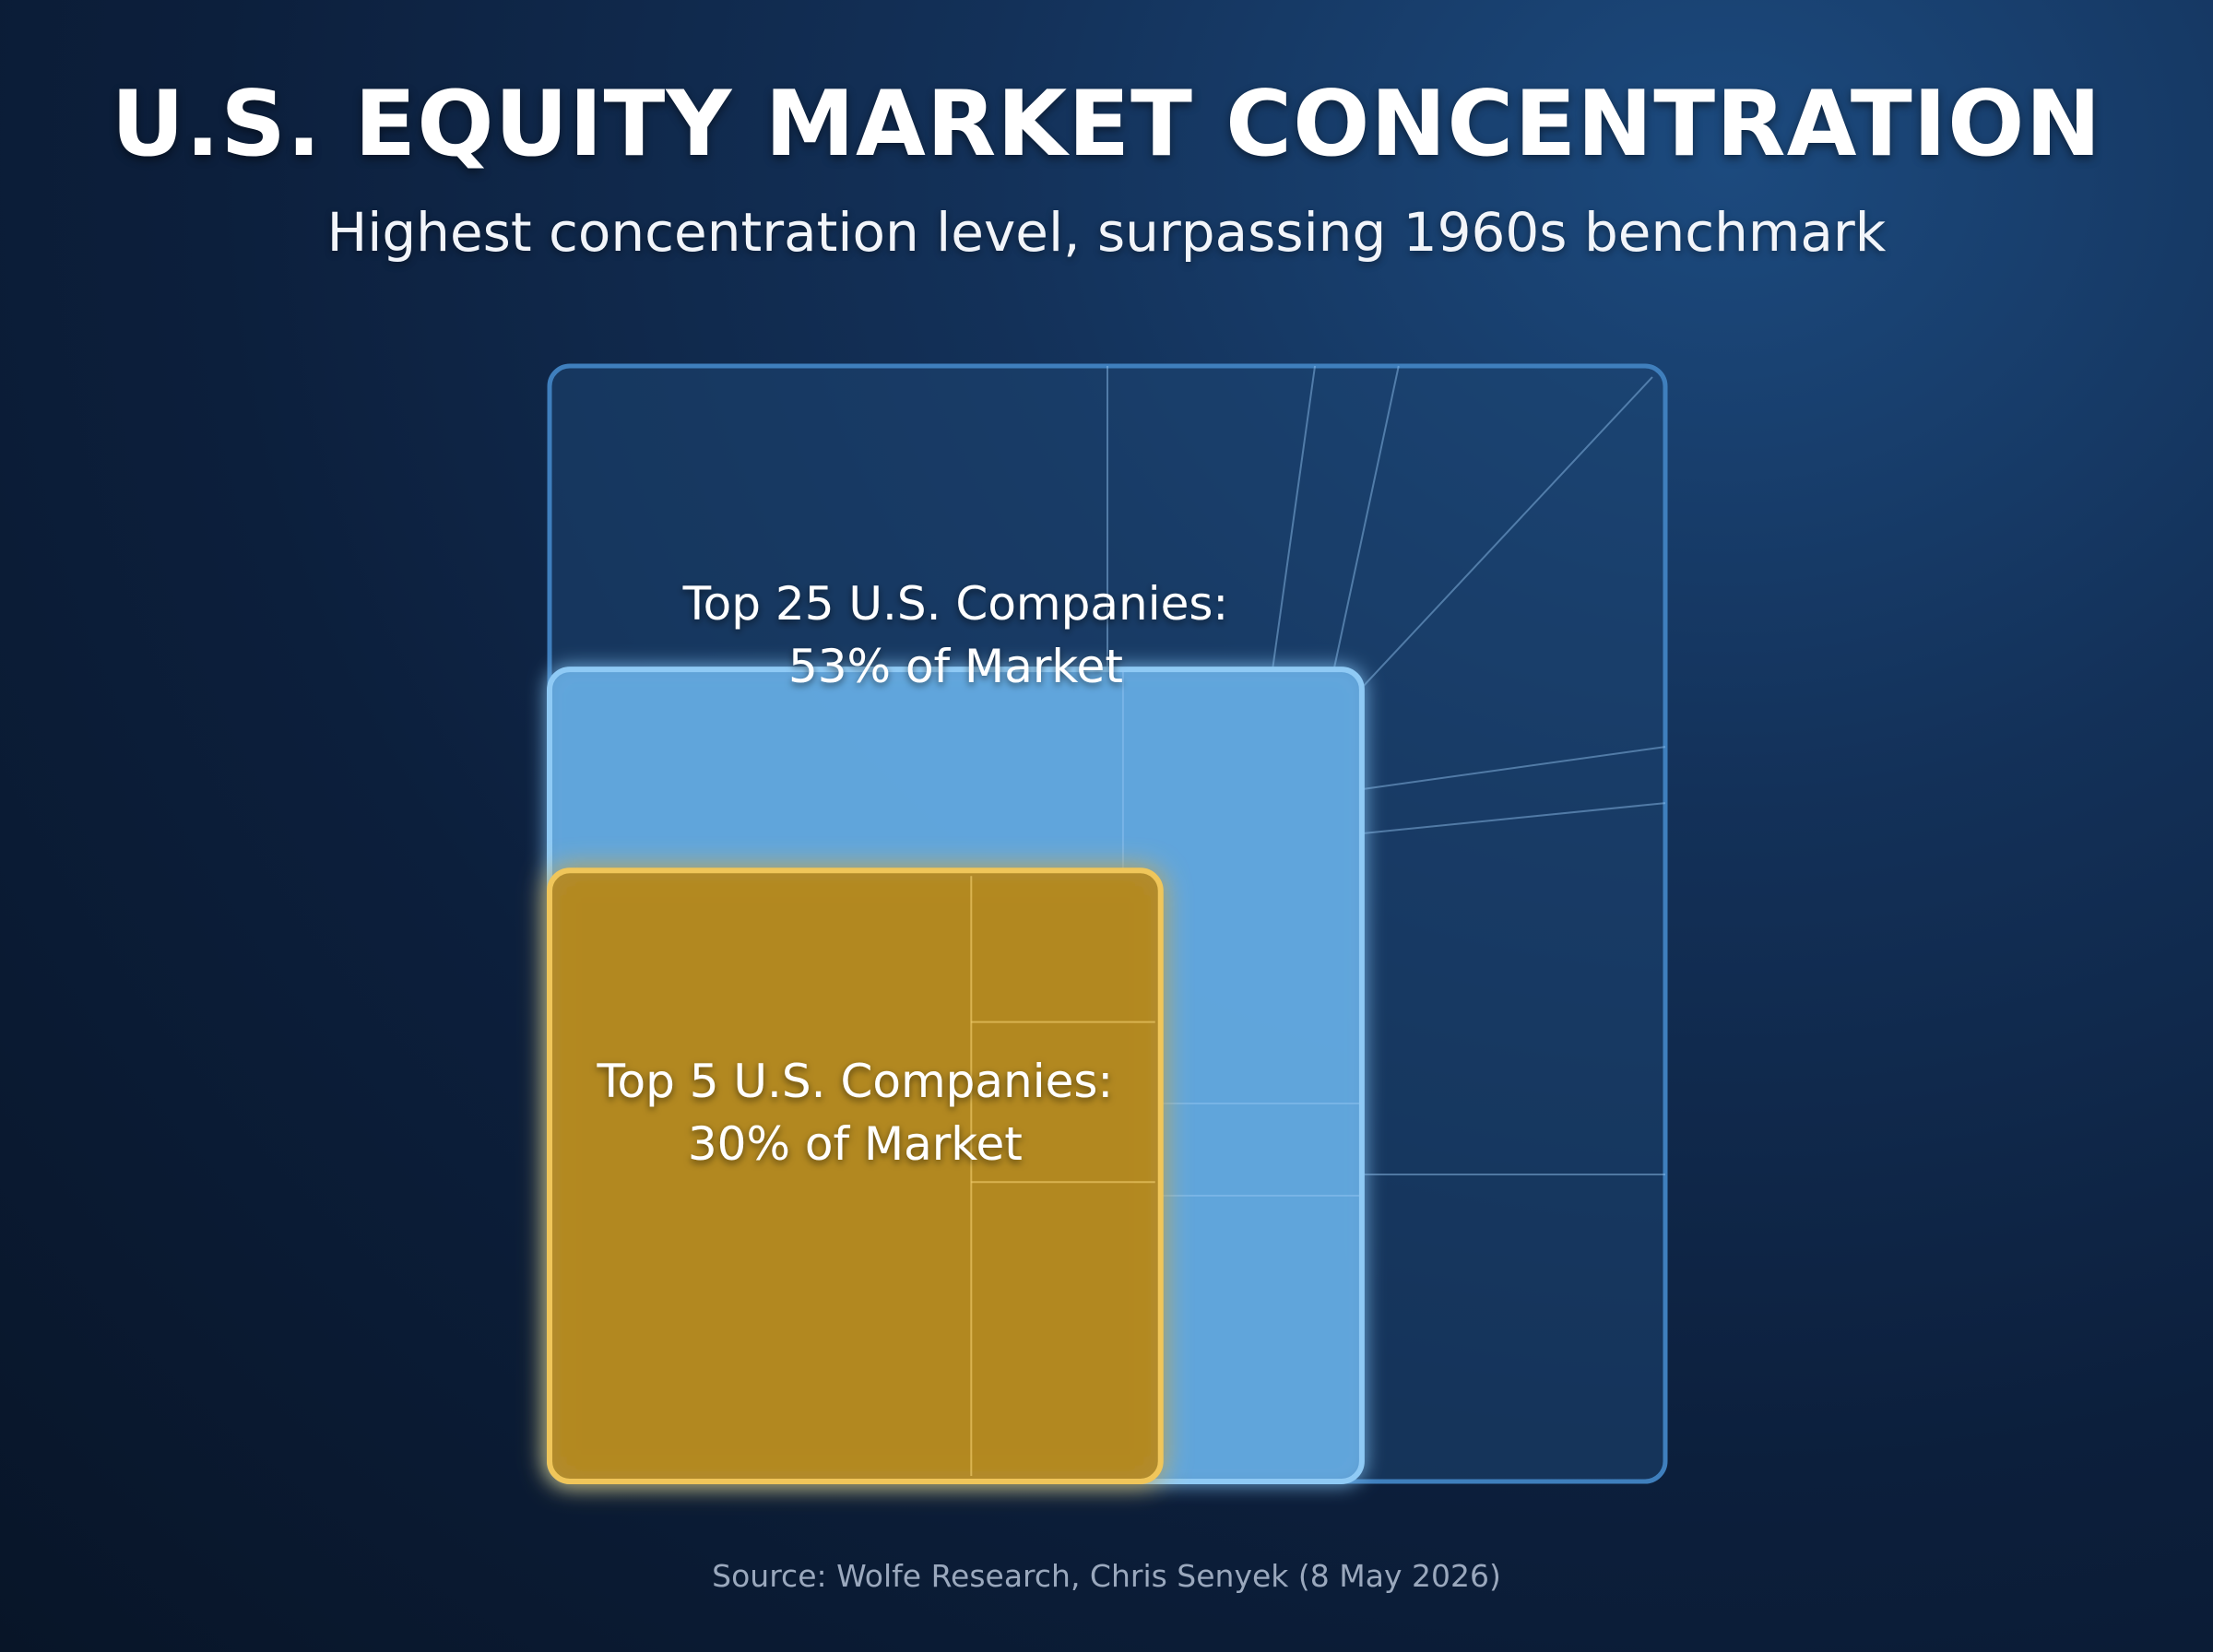 The width and height of the screenshot is (2213, 1652). Describe the element at coordinates (1106, 125) in the screenshot. I see `chart-title: U.S. EQUITY MARKET CONCENTRATION` at that location.